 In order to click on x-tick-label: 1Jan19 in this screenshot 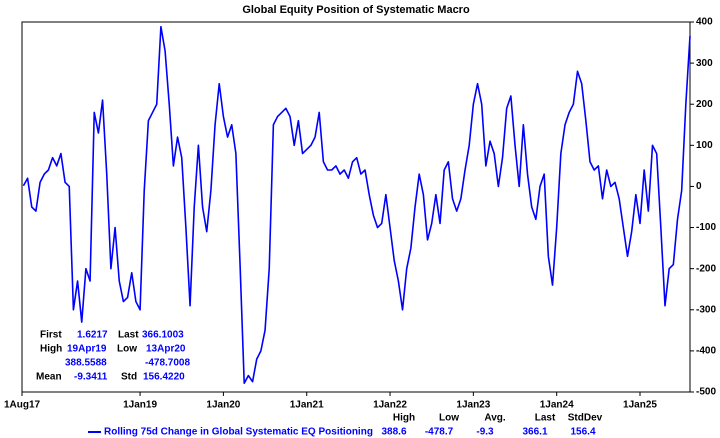, I will do `click(140, 405)`.